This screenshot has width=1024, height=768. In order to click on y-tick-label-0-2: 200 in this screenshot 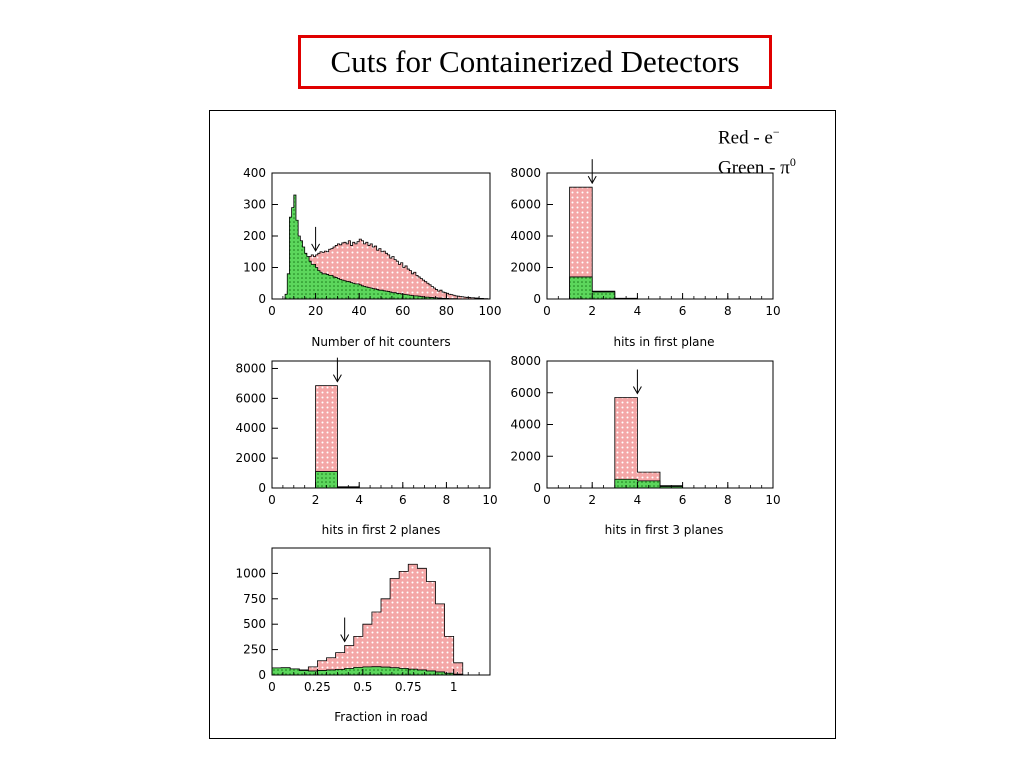, I will do `click(254, 236)`.